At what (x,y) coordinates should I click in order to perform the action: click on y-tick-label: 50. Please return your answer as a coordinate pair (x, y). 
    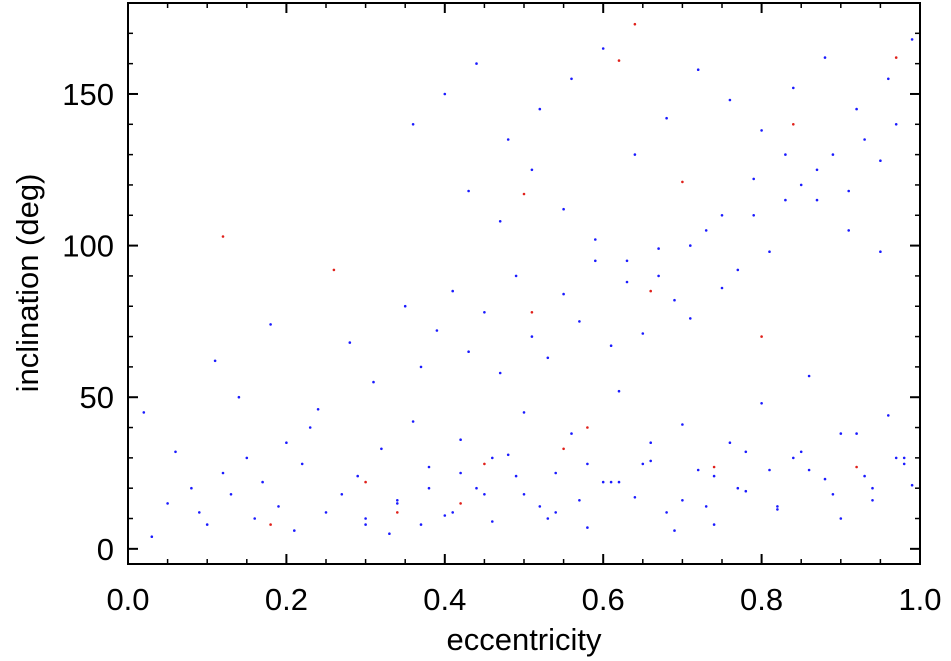
    Looking at the image, I should click on (97, 397).